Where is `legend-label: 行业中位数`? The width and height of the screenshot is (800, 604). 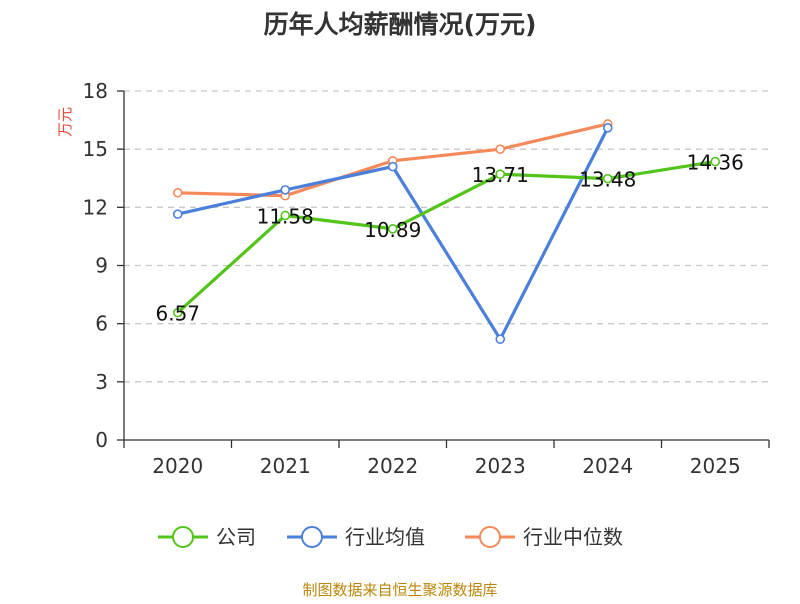
legend-label: 行业中位数 is located at coordinates (573, 537).